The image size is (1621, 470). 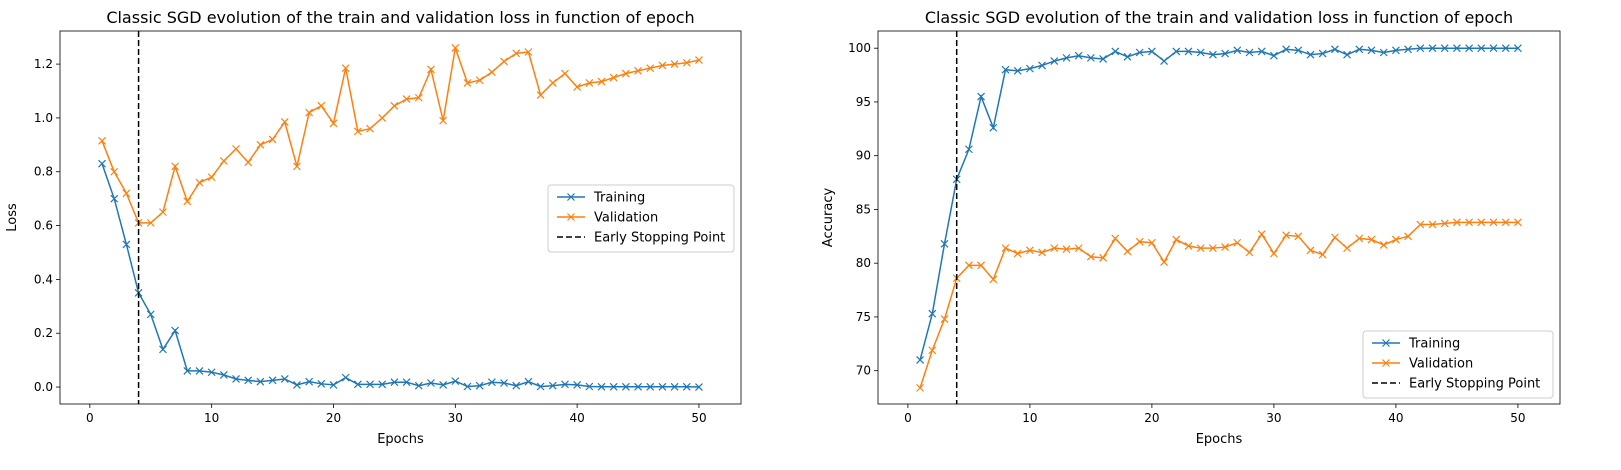 What do you see at coordinates (1434, 344) in the screenshot?
I see `legend-label: Training` at bounding box center [1434, 344].